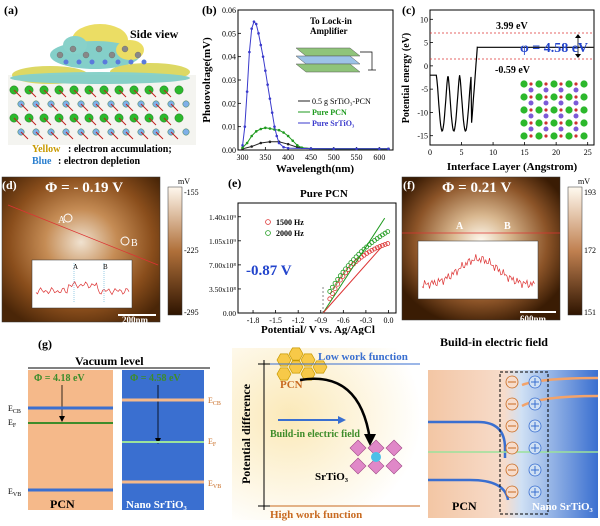 The width and height of the screenshot is (600, 526). I want to click on y-tick-label: 0.01, so click(229, 127).